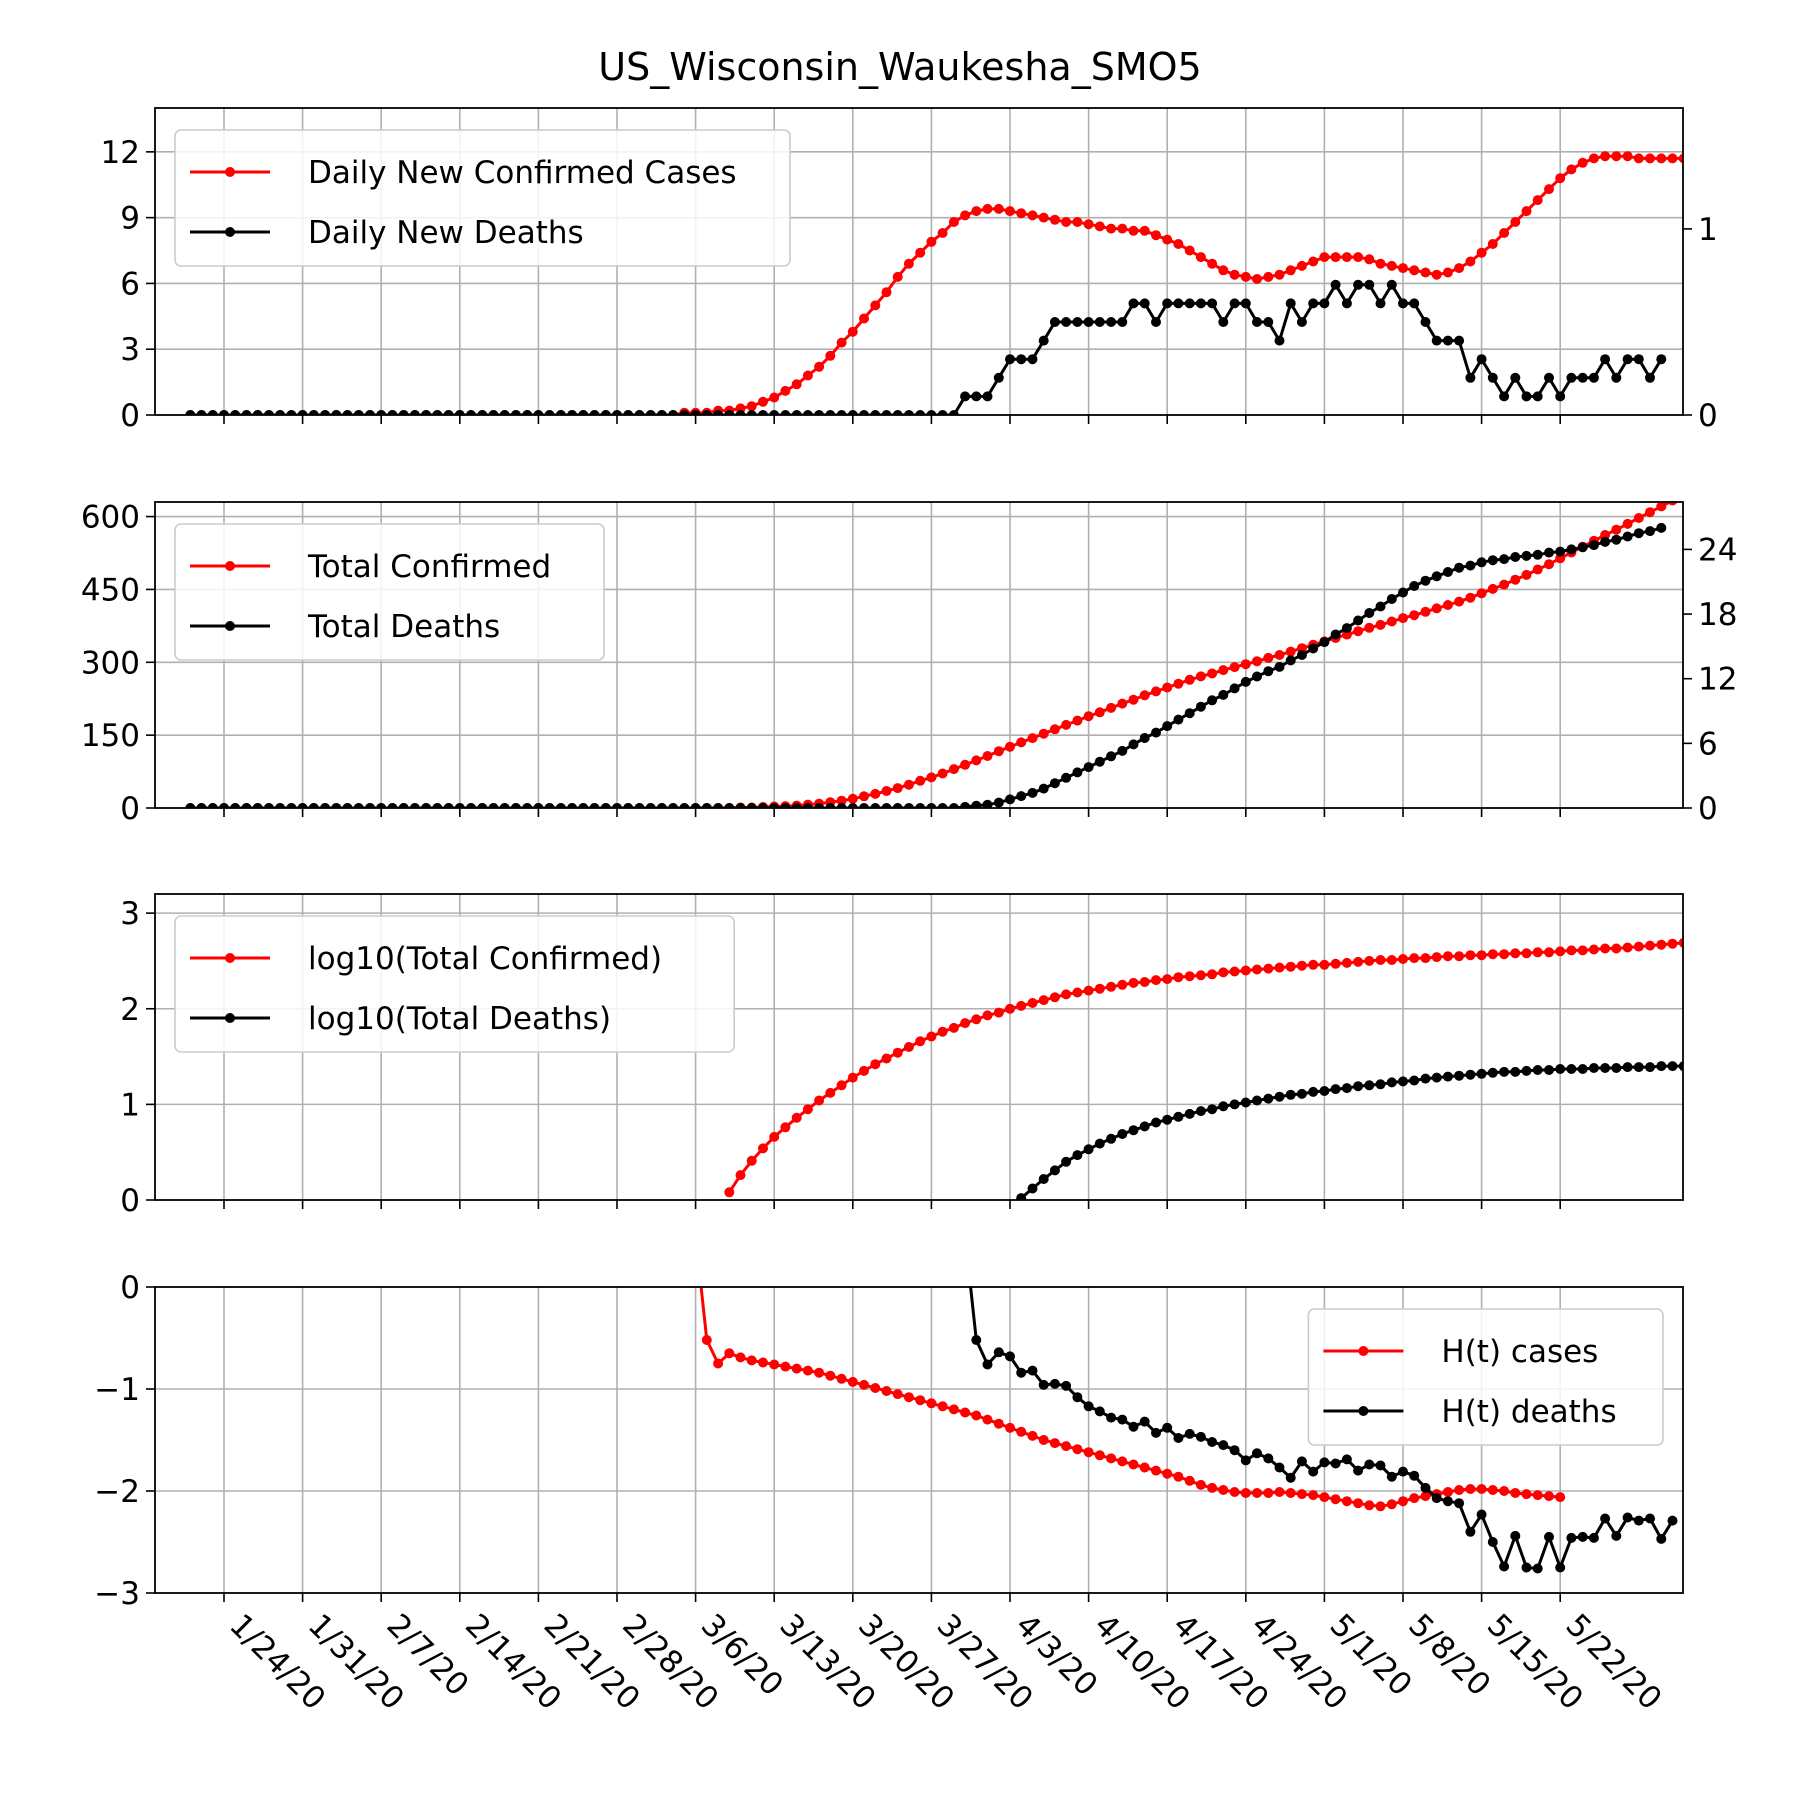 The width and height of the screenshot is (1800, 1804). I want to click on y2-tick-label: 0, so click(1708, 809).